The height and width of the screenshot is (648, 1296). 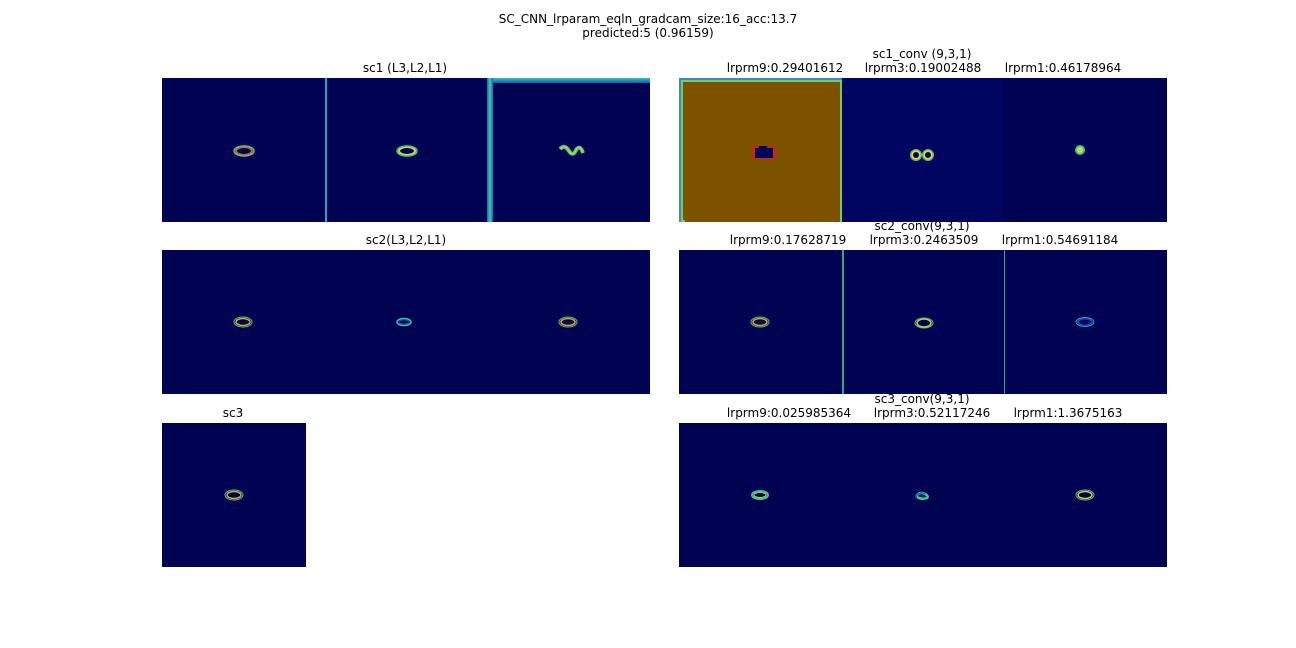 I want to click on sc3-conv-activation-blobs, so click(x=923, y=495).